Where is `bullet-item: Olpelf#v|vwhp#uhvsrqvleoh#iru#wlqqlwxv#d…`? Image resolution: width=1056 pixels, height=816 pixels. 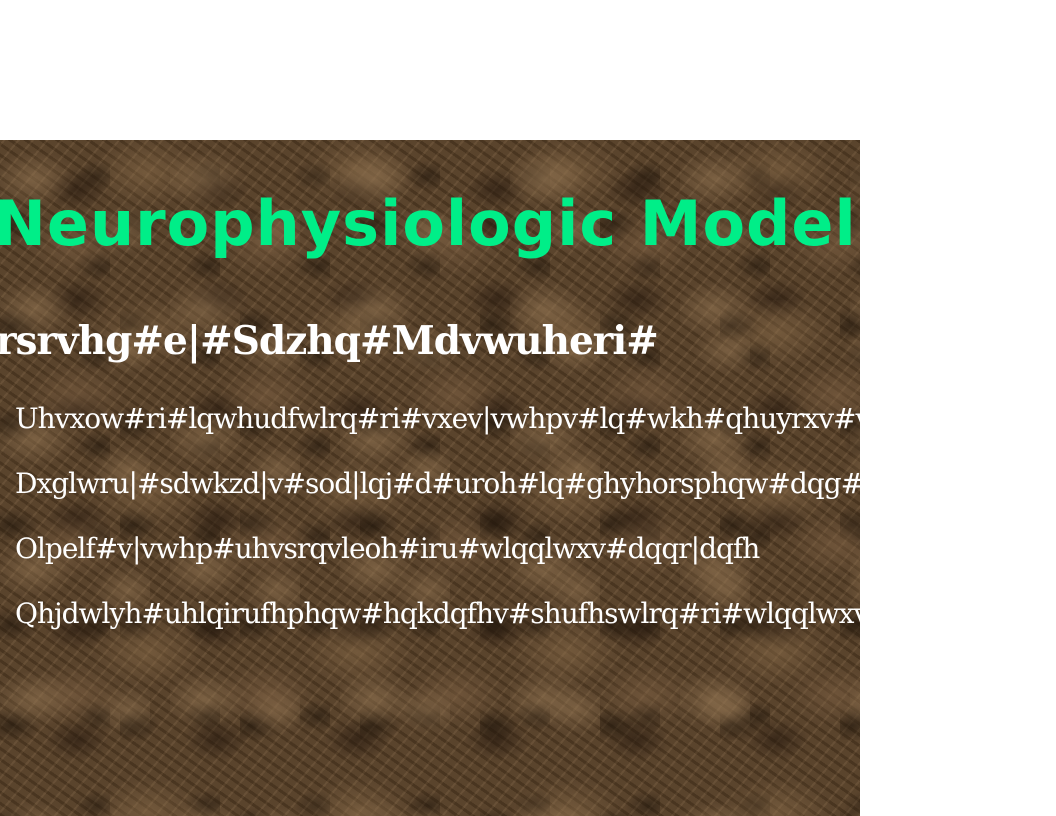 bullet-item: Olpelf#v|vwhp#uhvsrqvleoh#iru#wlqqlwxv#d… is located at coordinates (387, 548).